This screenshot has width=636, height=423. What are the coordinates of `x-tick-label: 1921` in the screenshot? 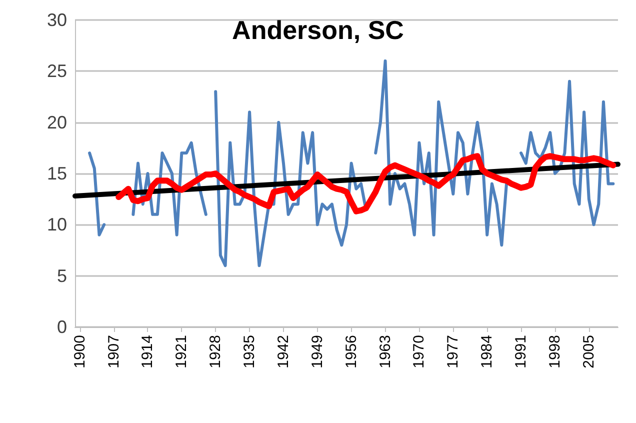 It's located at (181, 351).